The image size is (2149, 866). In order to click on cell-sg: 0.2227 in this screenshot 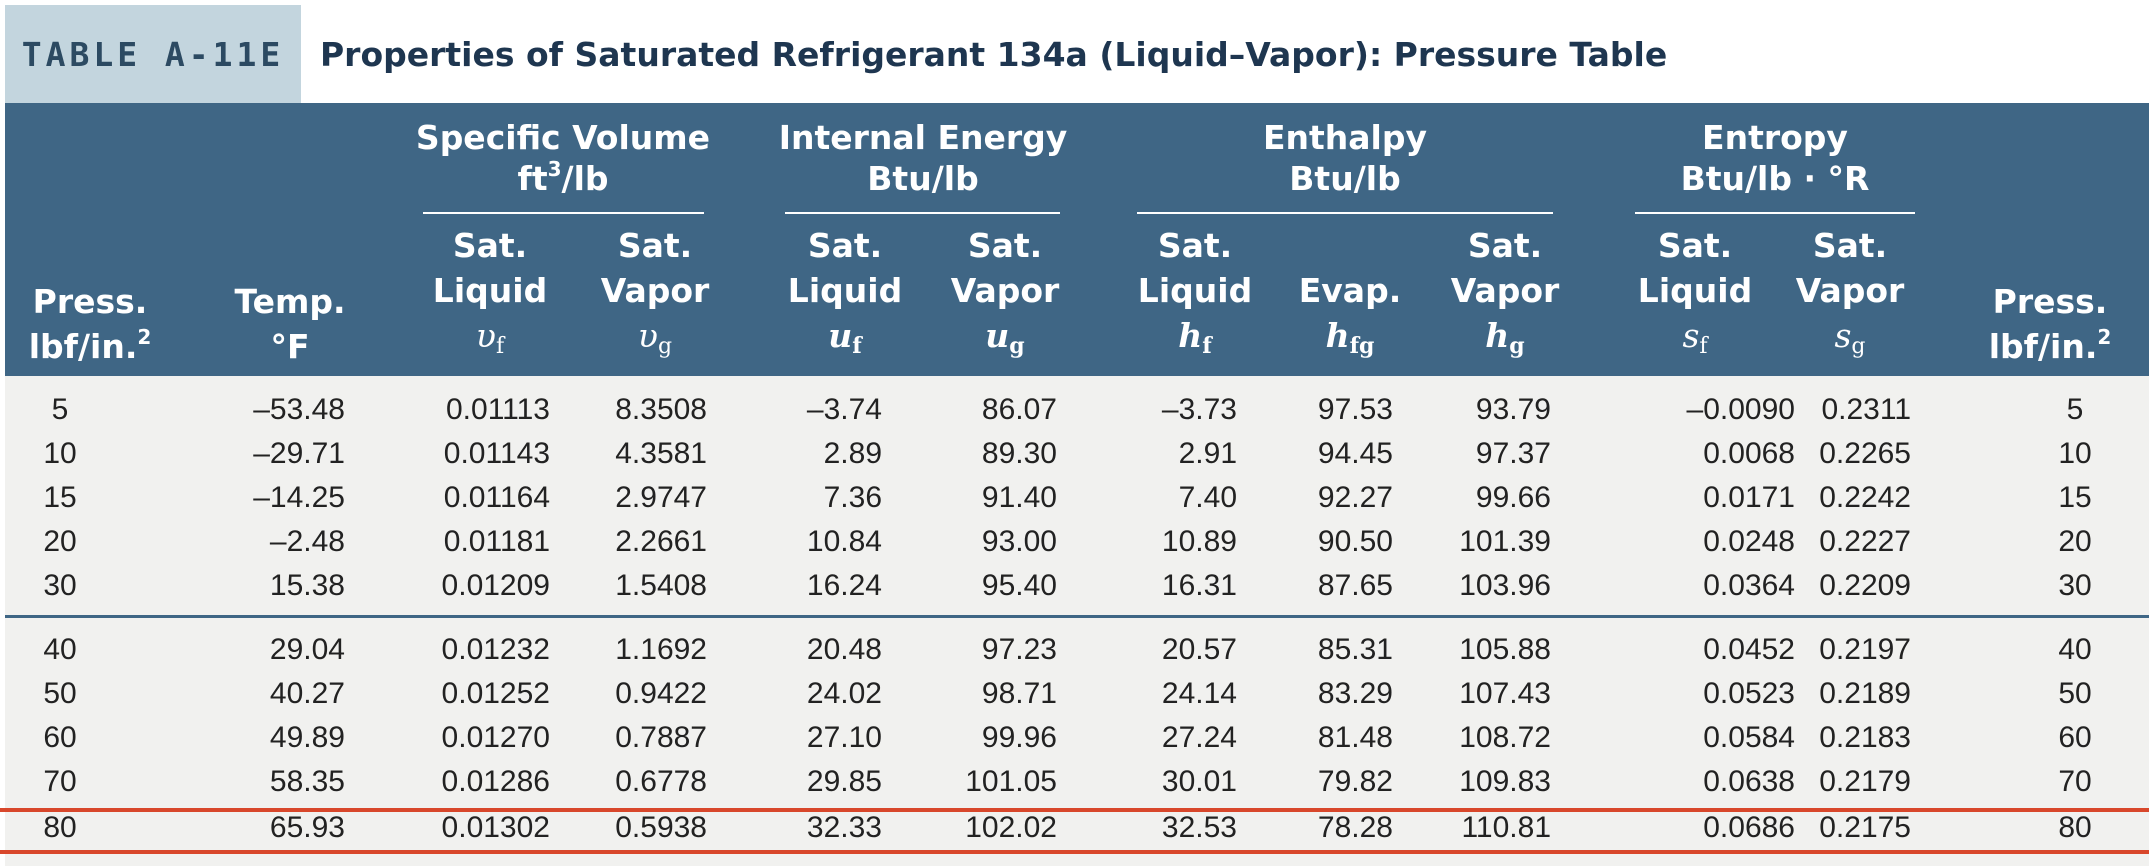, I will do `click(1865, 541)`.